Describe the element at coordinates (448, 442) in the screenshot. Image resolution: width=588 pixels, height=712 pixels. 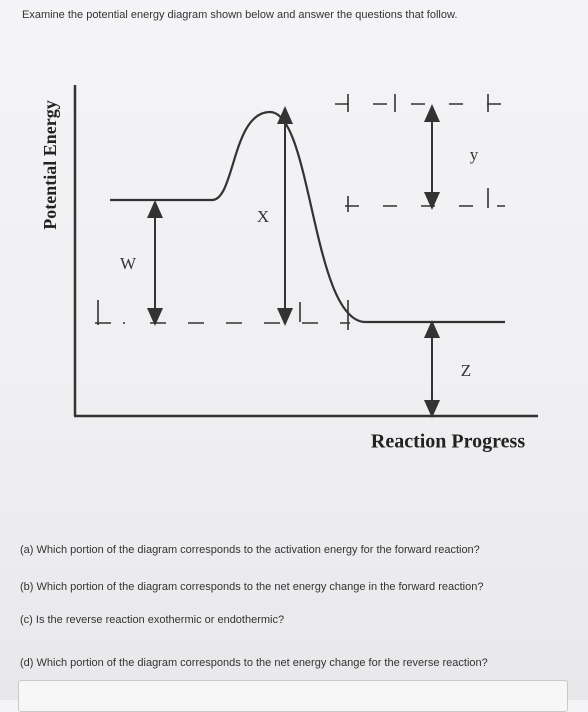
I see `x-axis-label: Reaction Progress` at that location.